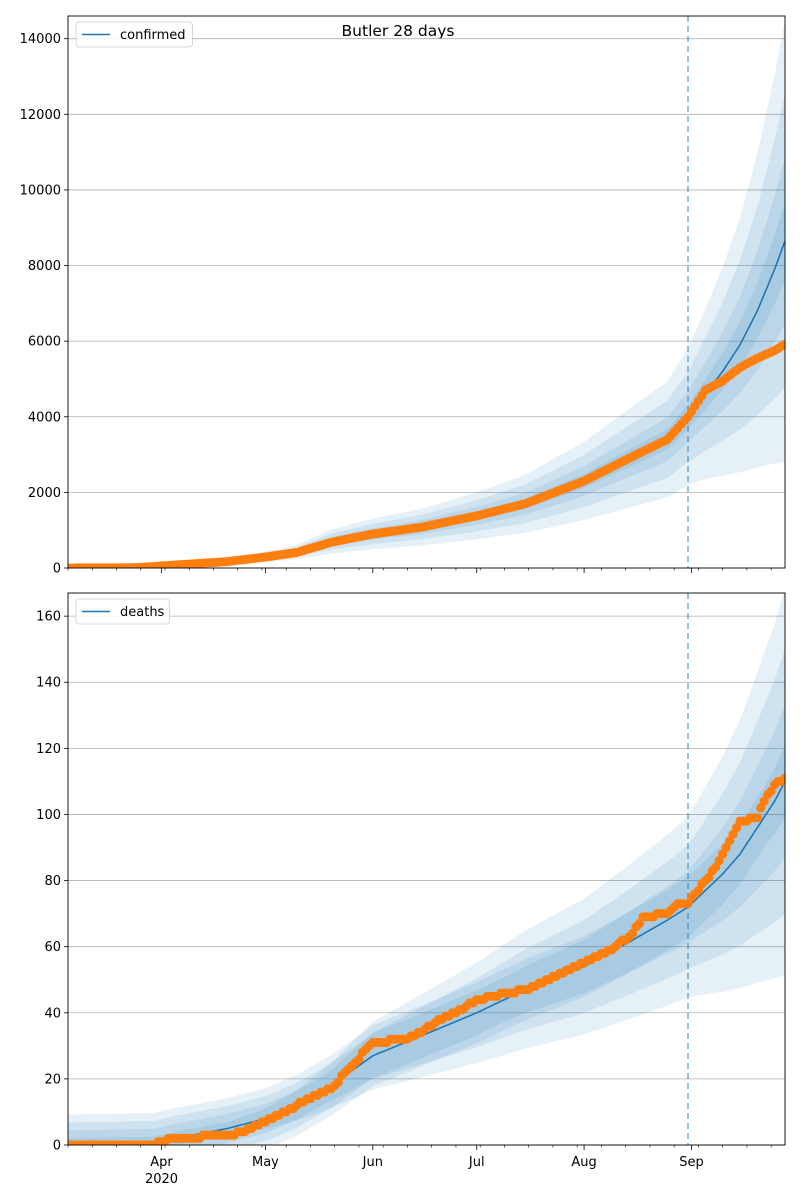  What do you see at coordinates (161, 1179) in the screenshot?
I see `x-tick-sublabel: 2020` at bounding box center [161, 1179].